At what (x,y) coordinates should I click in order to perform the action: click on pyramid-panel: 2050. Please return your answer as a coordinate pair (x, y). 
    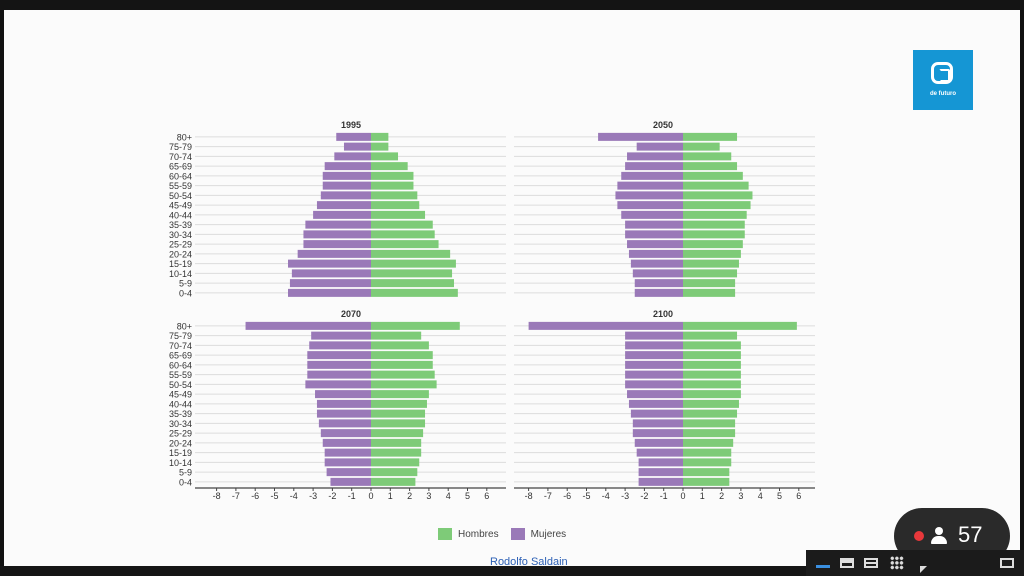
    Looking at the image, I should click on (664, 208).